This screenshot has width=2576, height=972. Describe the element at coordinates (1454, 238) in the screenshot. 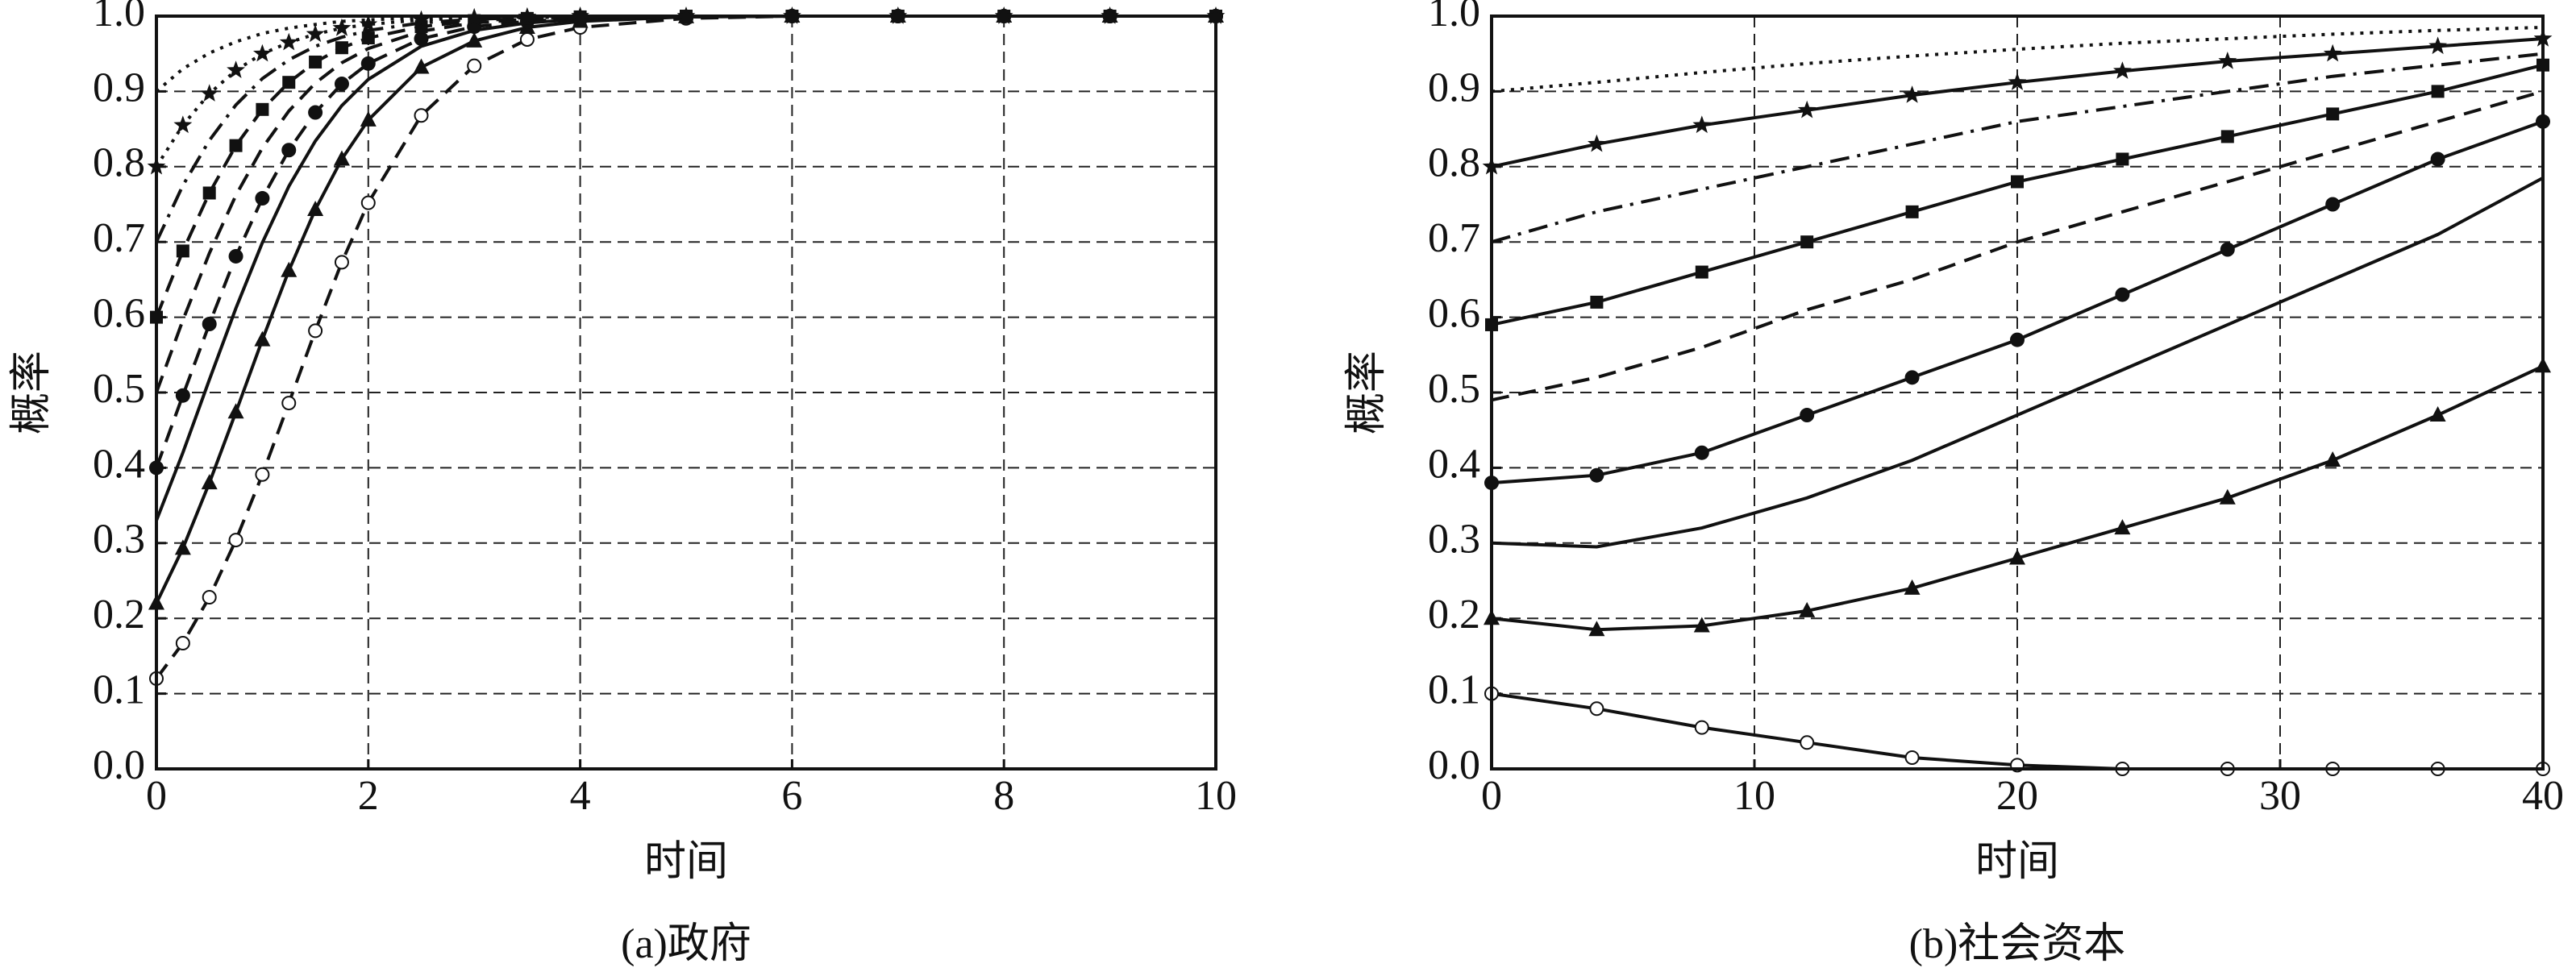

I see `y-tick-label: 0.7` at that location.